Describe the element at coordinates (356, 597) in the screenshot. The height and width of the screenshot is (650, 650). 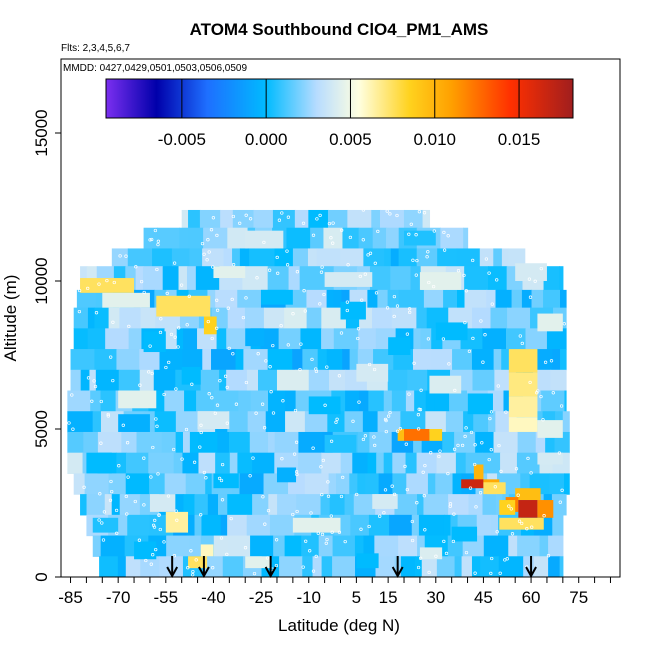
I see `x-tick-label: 5` at that location.